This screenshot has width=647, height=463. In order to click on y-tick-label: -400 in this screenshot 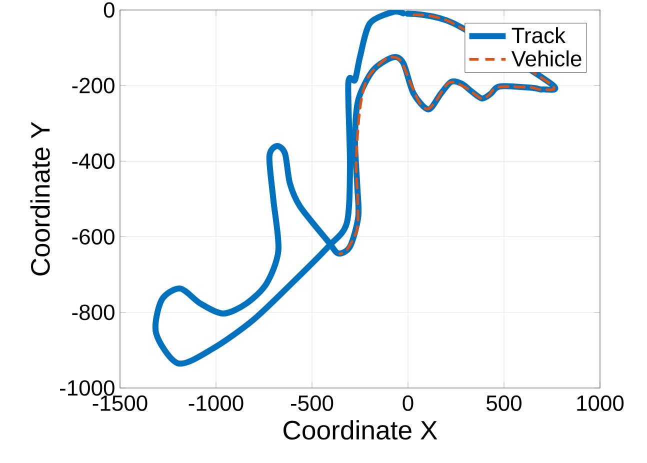, I will do `click(93, 161)`.